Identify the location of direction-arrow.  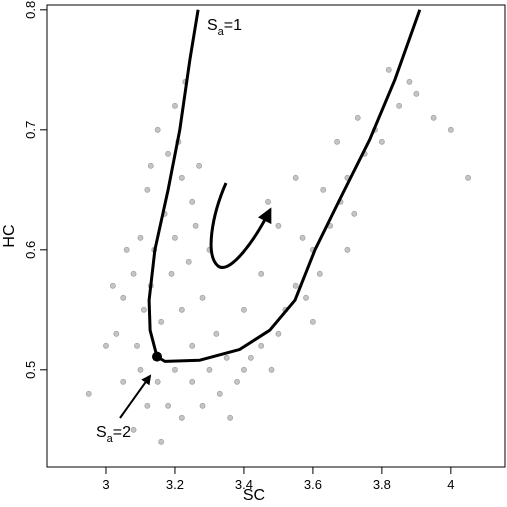
(240, 225).